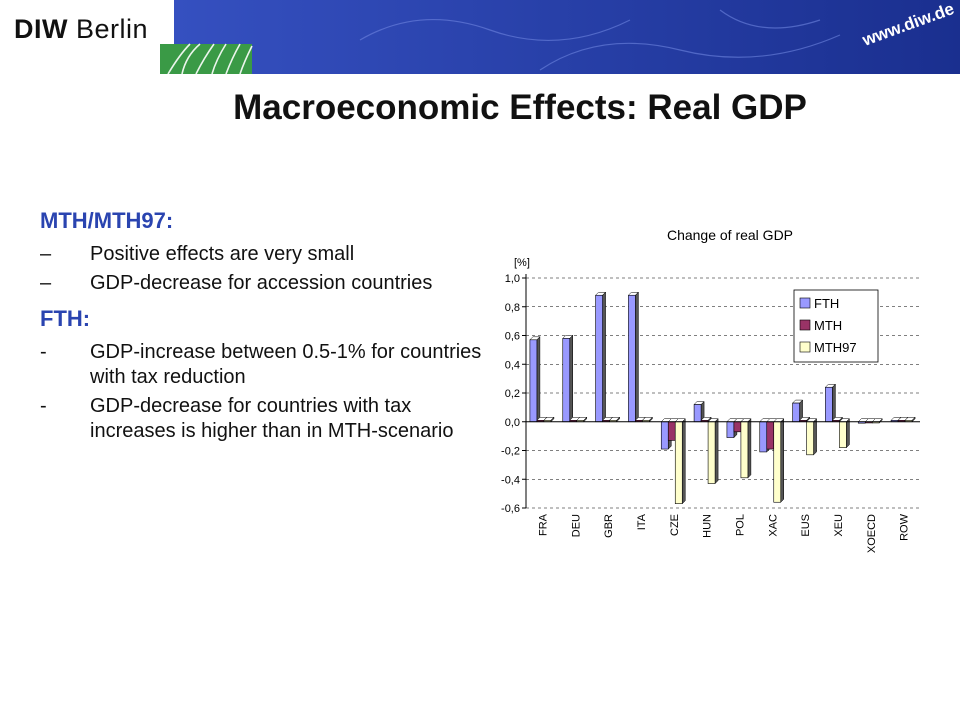  Describe the element at coordinates (730, 235) in the screenshot. I see `chart-title: Change of real GDP` at that location.